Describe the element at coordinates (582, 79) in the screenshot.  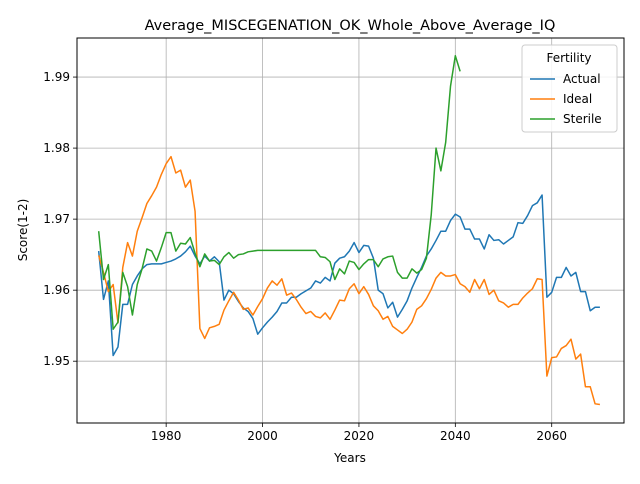
I see `legend-label-actual: Actual` at that location.